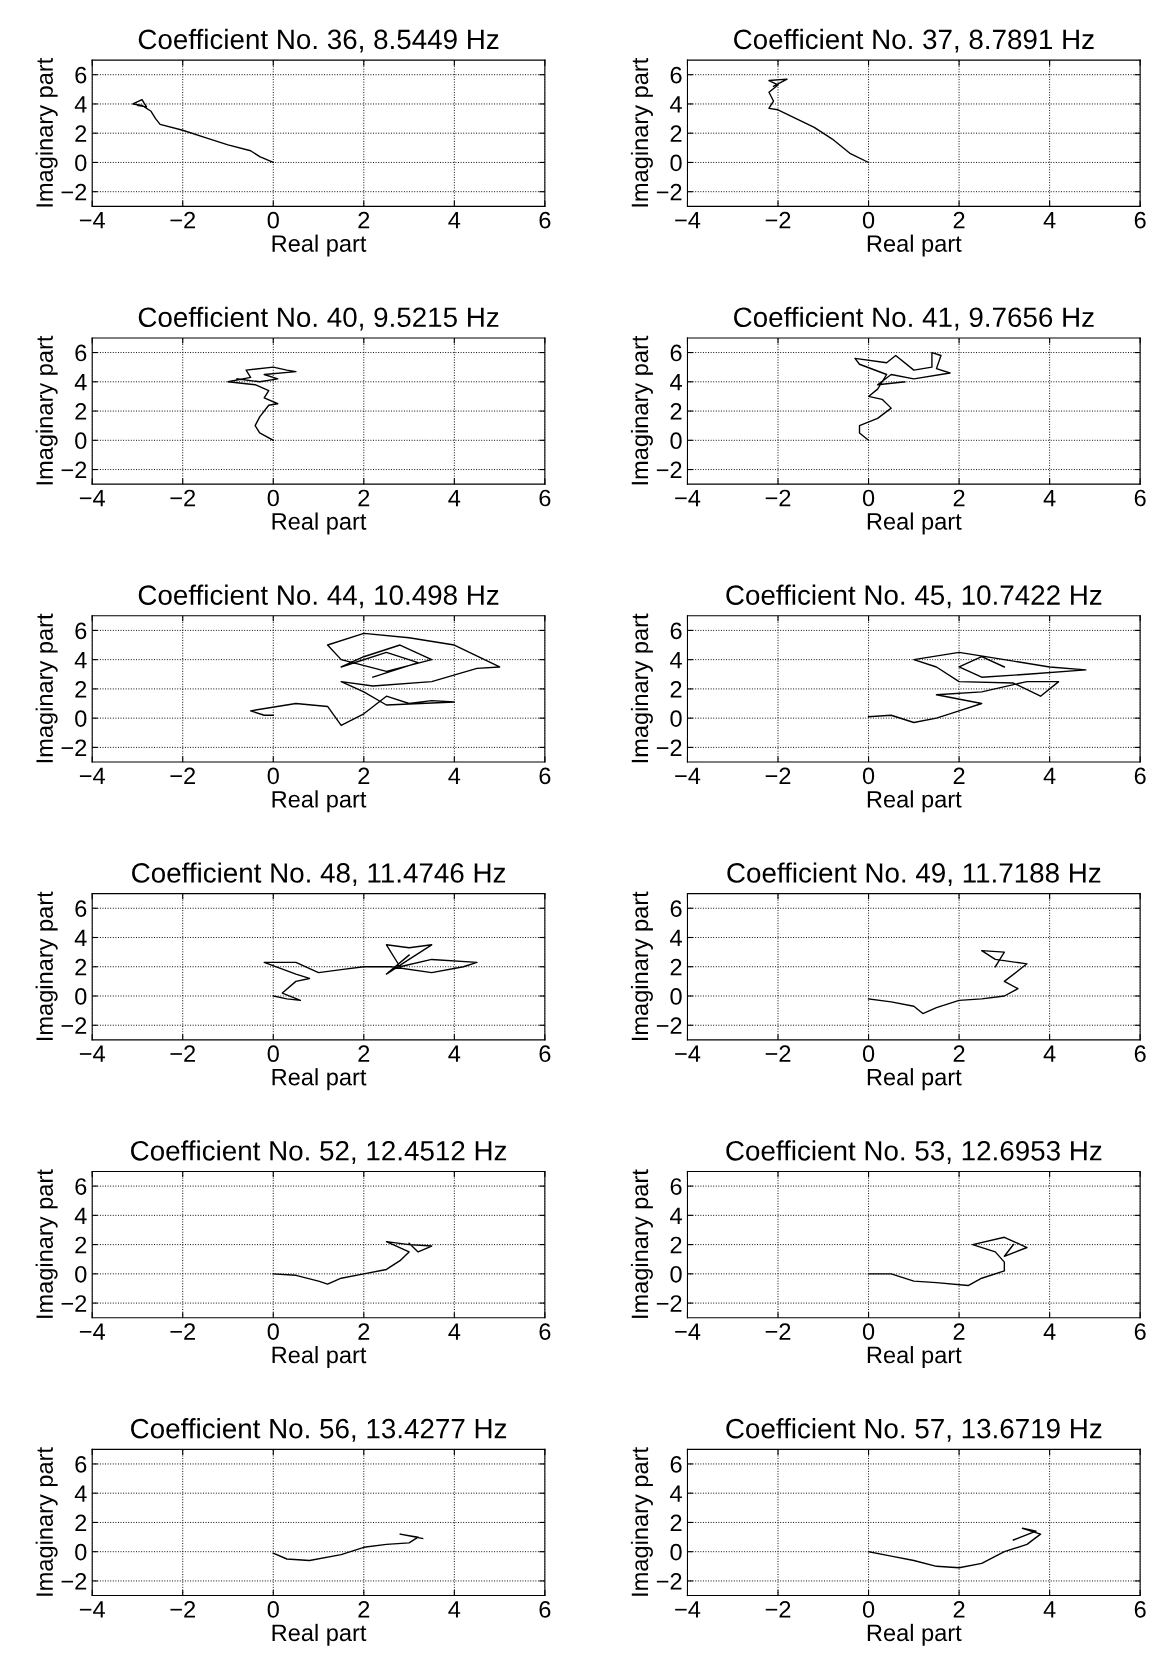  What do you see at coordinates (318, 318) in the screenshot?
I see `chart-title: Coefficient No. 40, 9.5215 Hz` at bounding box center [318, 318].